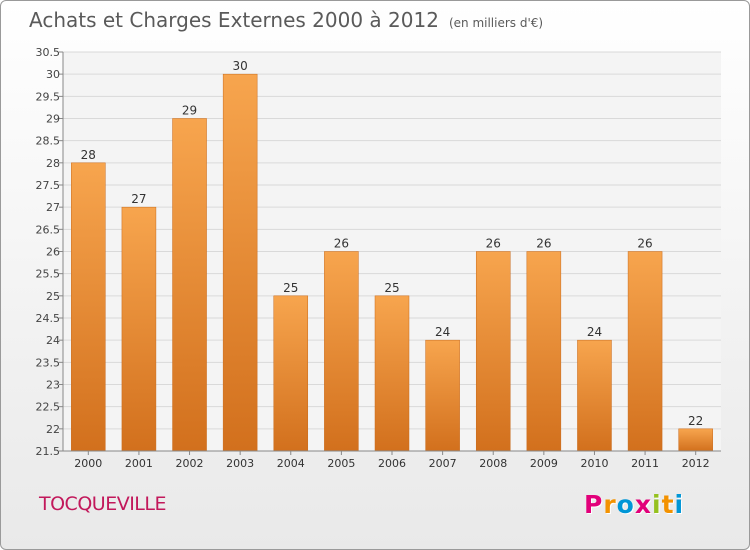 This screenshot has width=750, height=550. What do you see at coordinates (48, 96) in the screenshot?
I see `y-tick-label: 29.5` at bounding box center [48, 96].